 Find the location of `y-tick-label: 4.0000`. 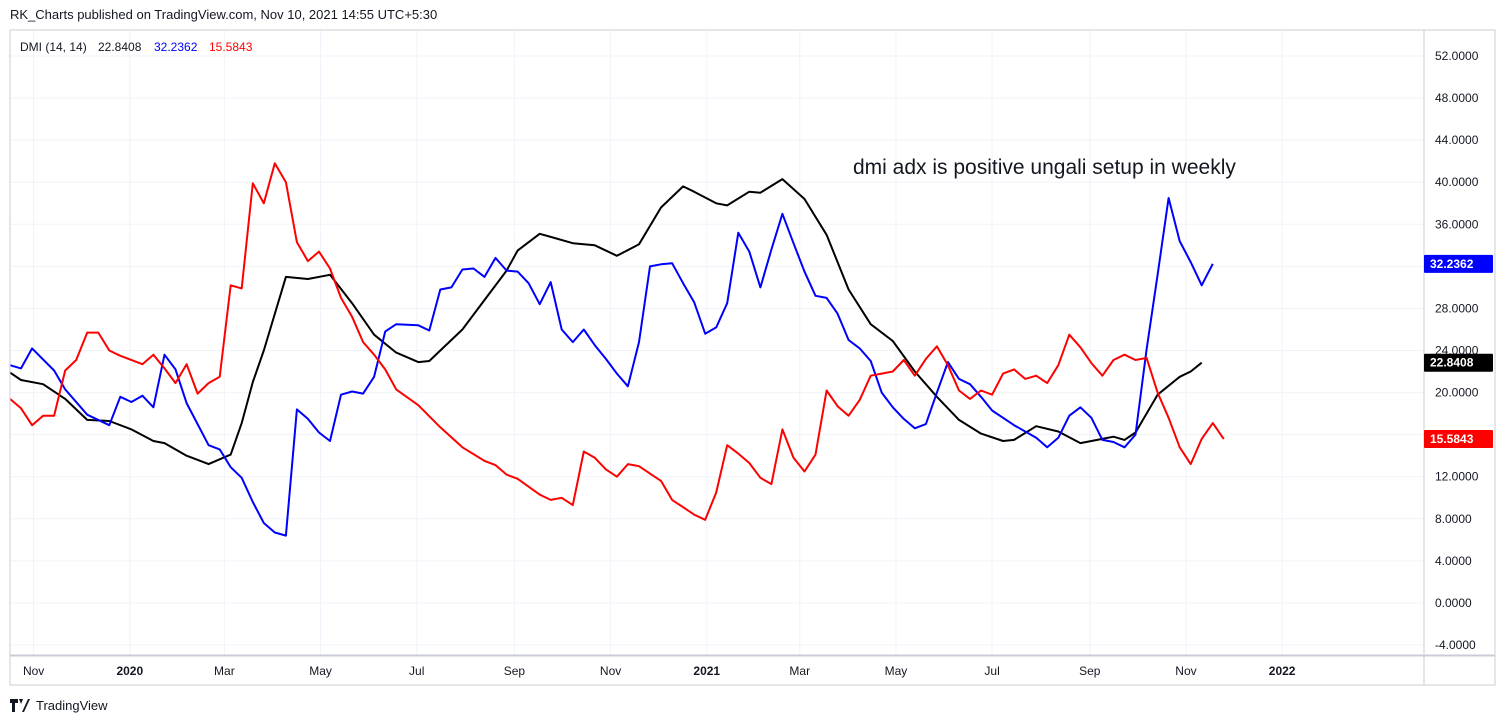

y-tick-label: 4.0000 is located at coordinates (1453, 561).